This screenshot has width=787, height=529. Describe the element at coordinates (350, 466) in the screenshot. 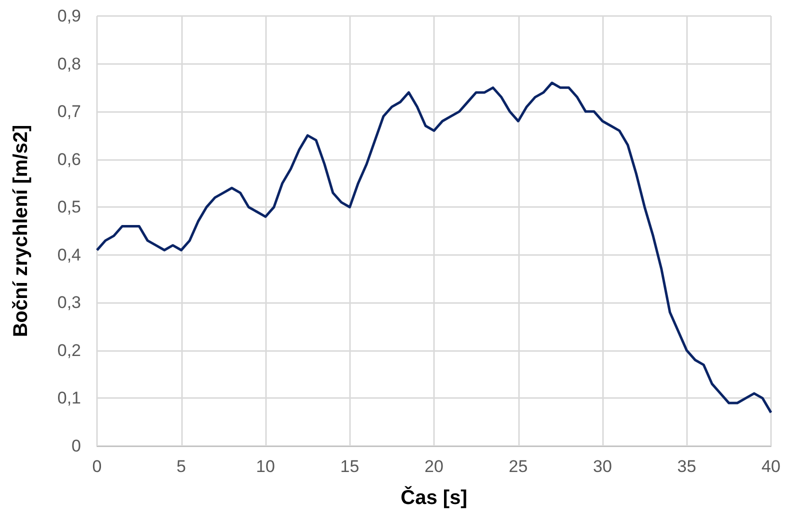

I see `x-tick-label: 15` at that location.